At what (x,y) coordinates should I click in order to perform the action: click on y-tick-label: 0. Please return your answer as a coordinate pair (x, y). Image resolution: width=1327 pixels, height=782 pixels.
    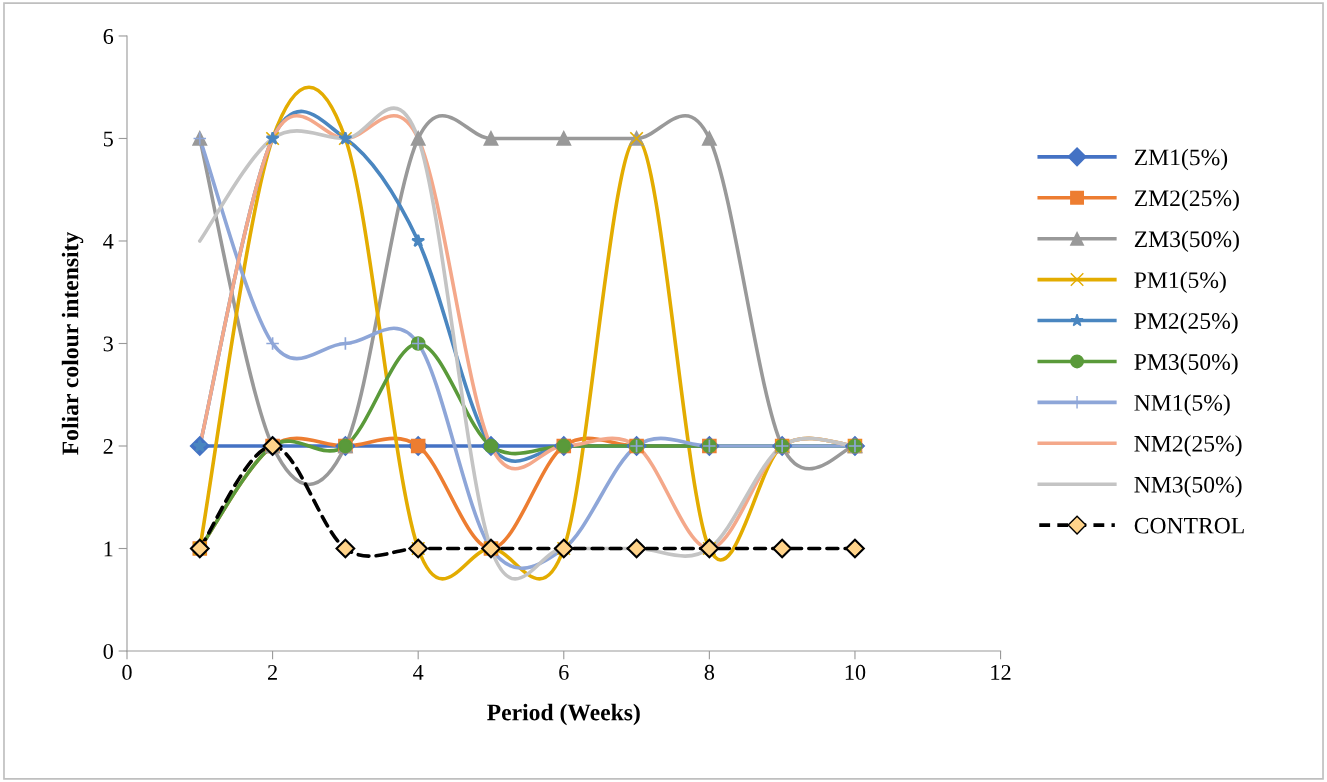
    Looking at the image, I should click on (108, 651).